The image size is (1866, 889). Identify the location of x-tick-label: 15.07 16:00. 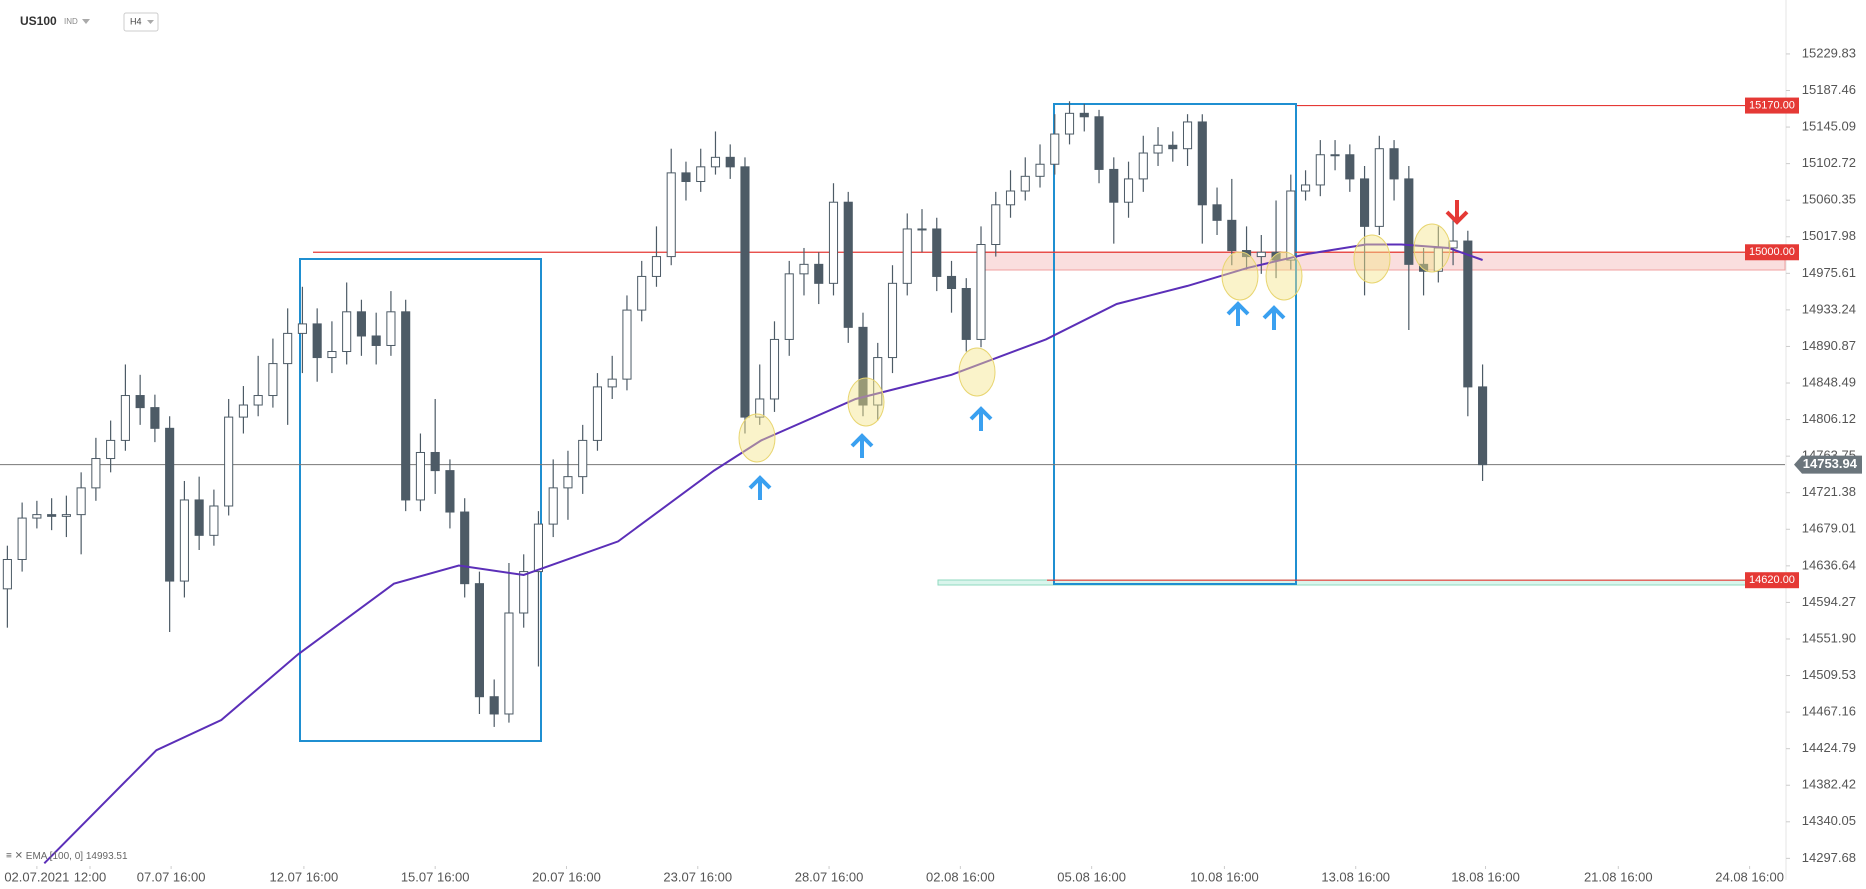
(435, 876).